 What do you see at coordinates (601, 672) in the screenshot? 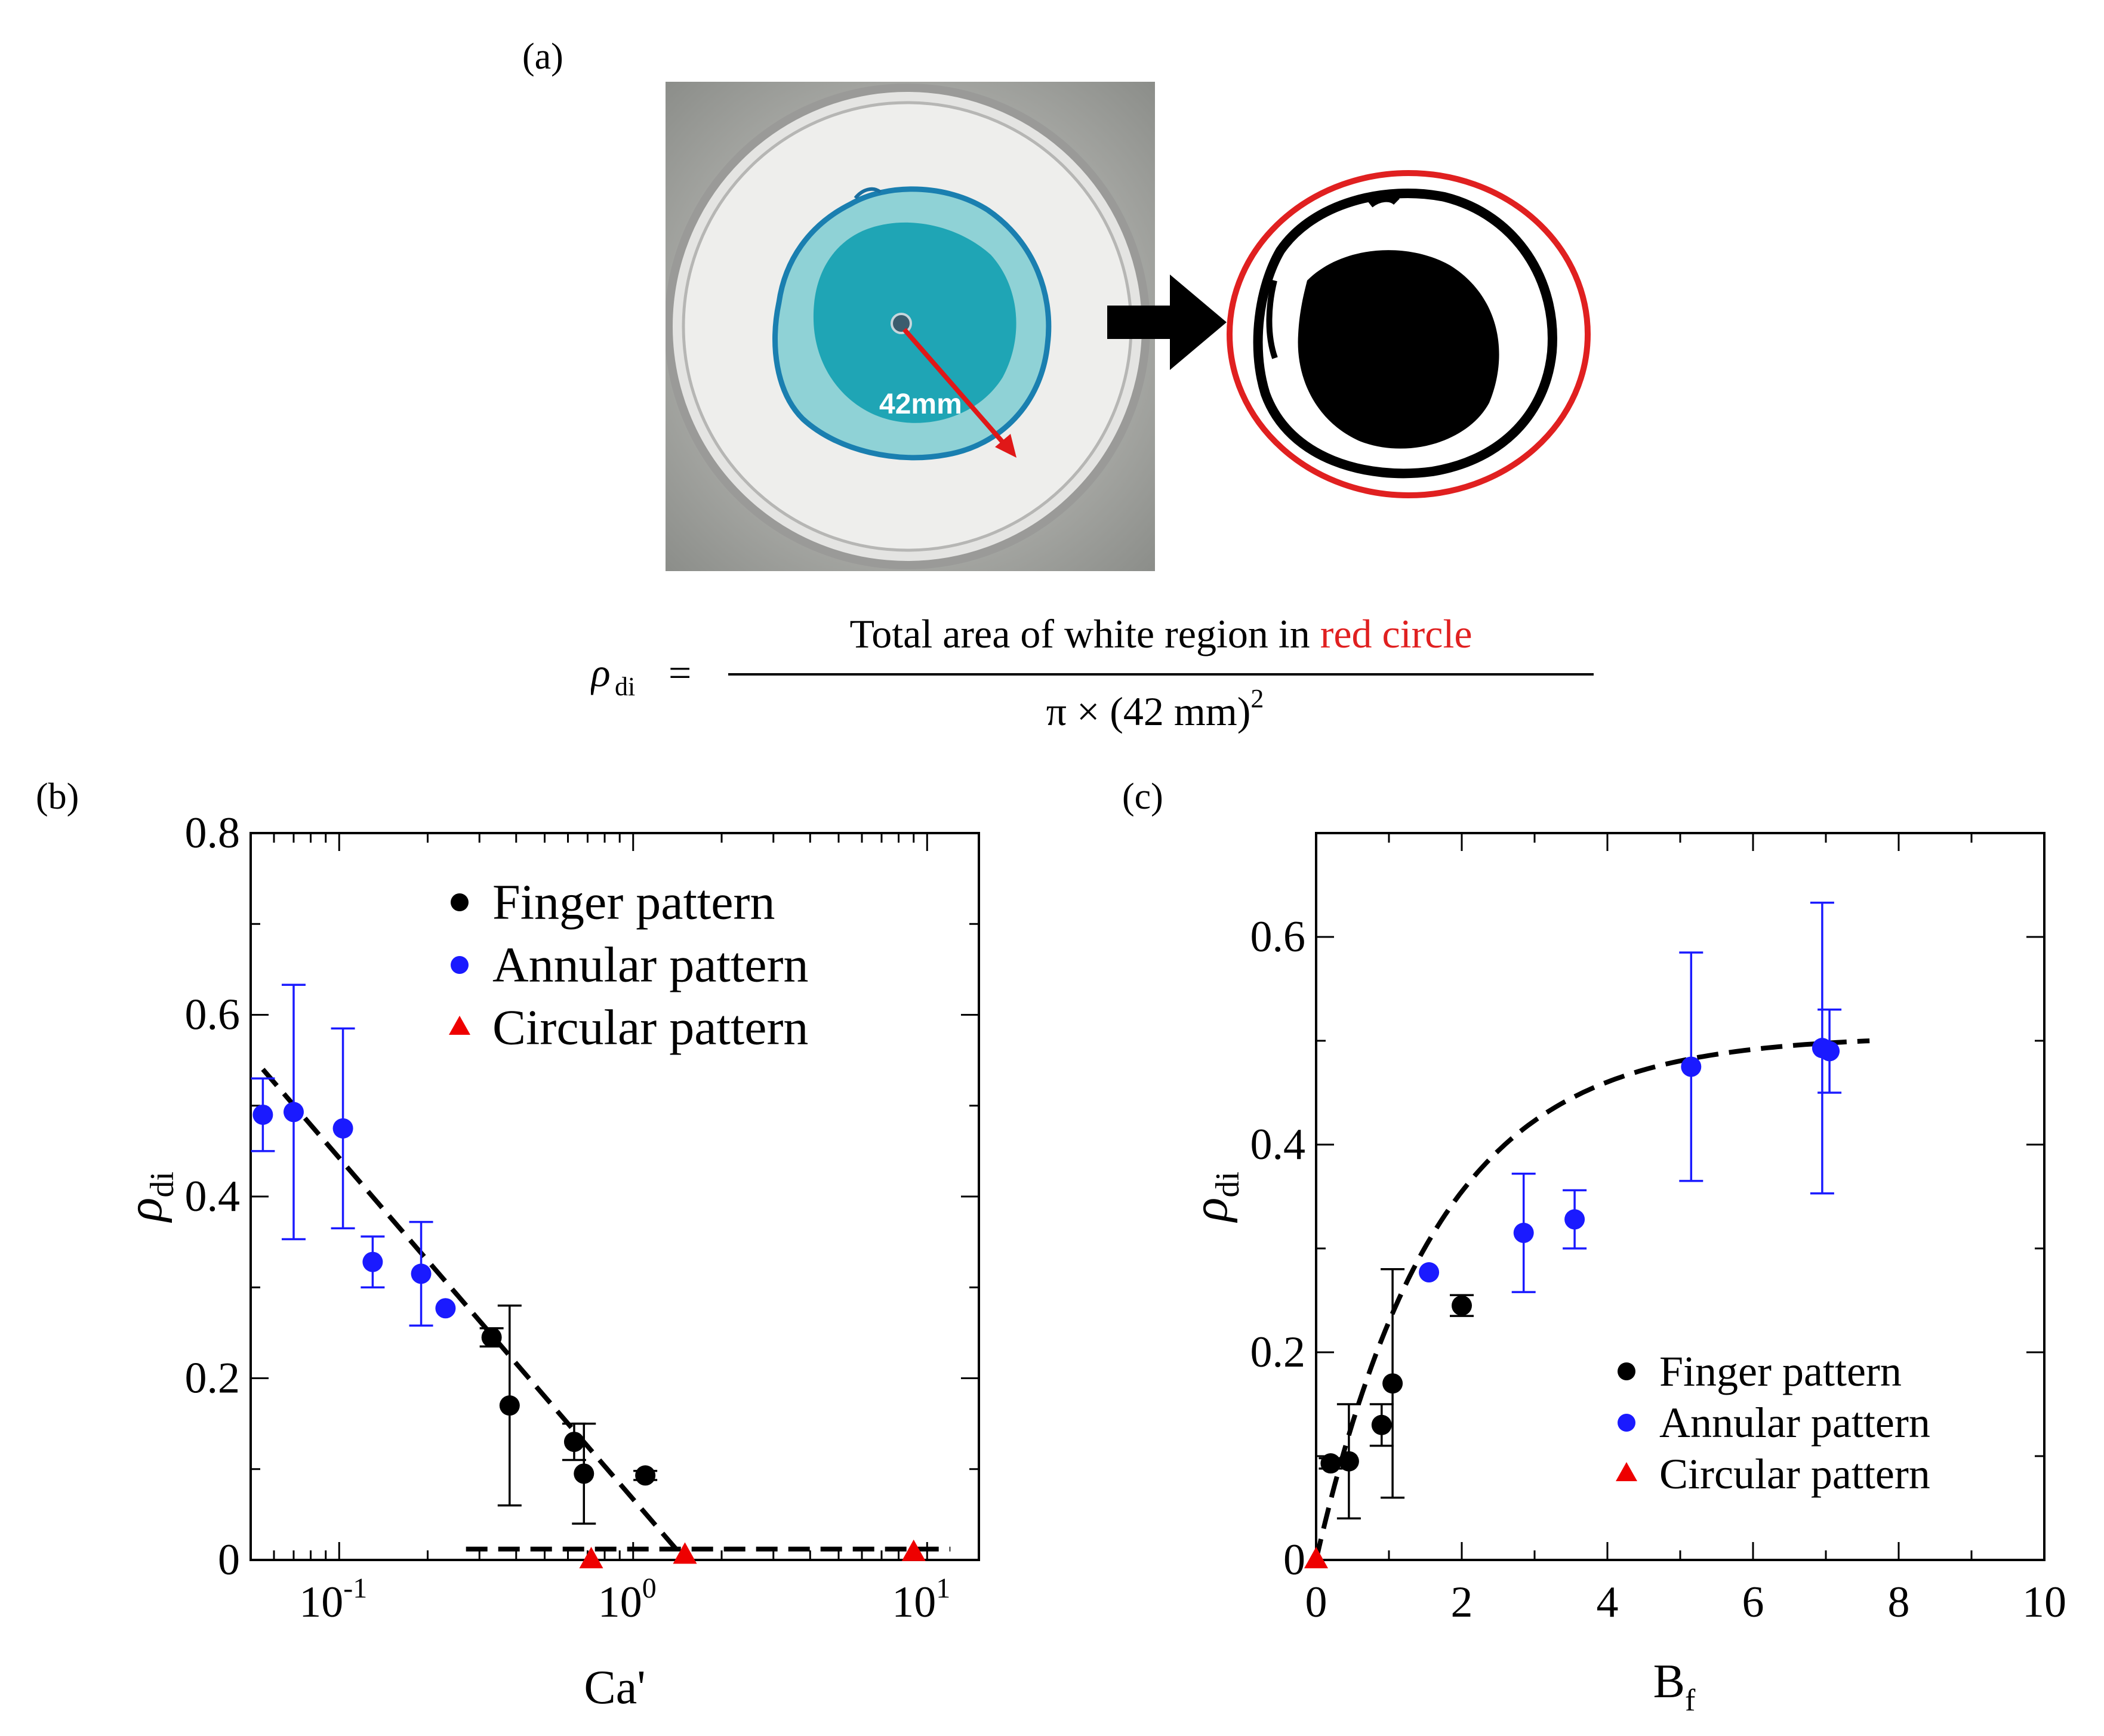
I see `formula-rho: ρ` at bounding box center [601, 672].